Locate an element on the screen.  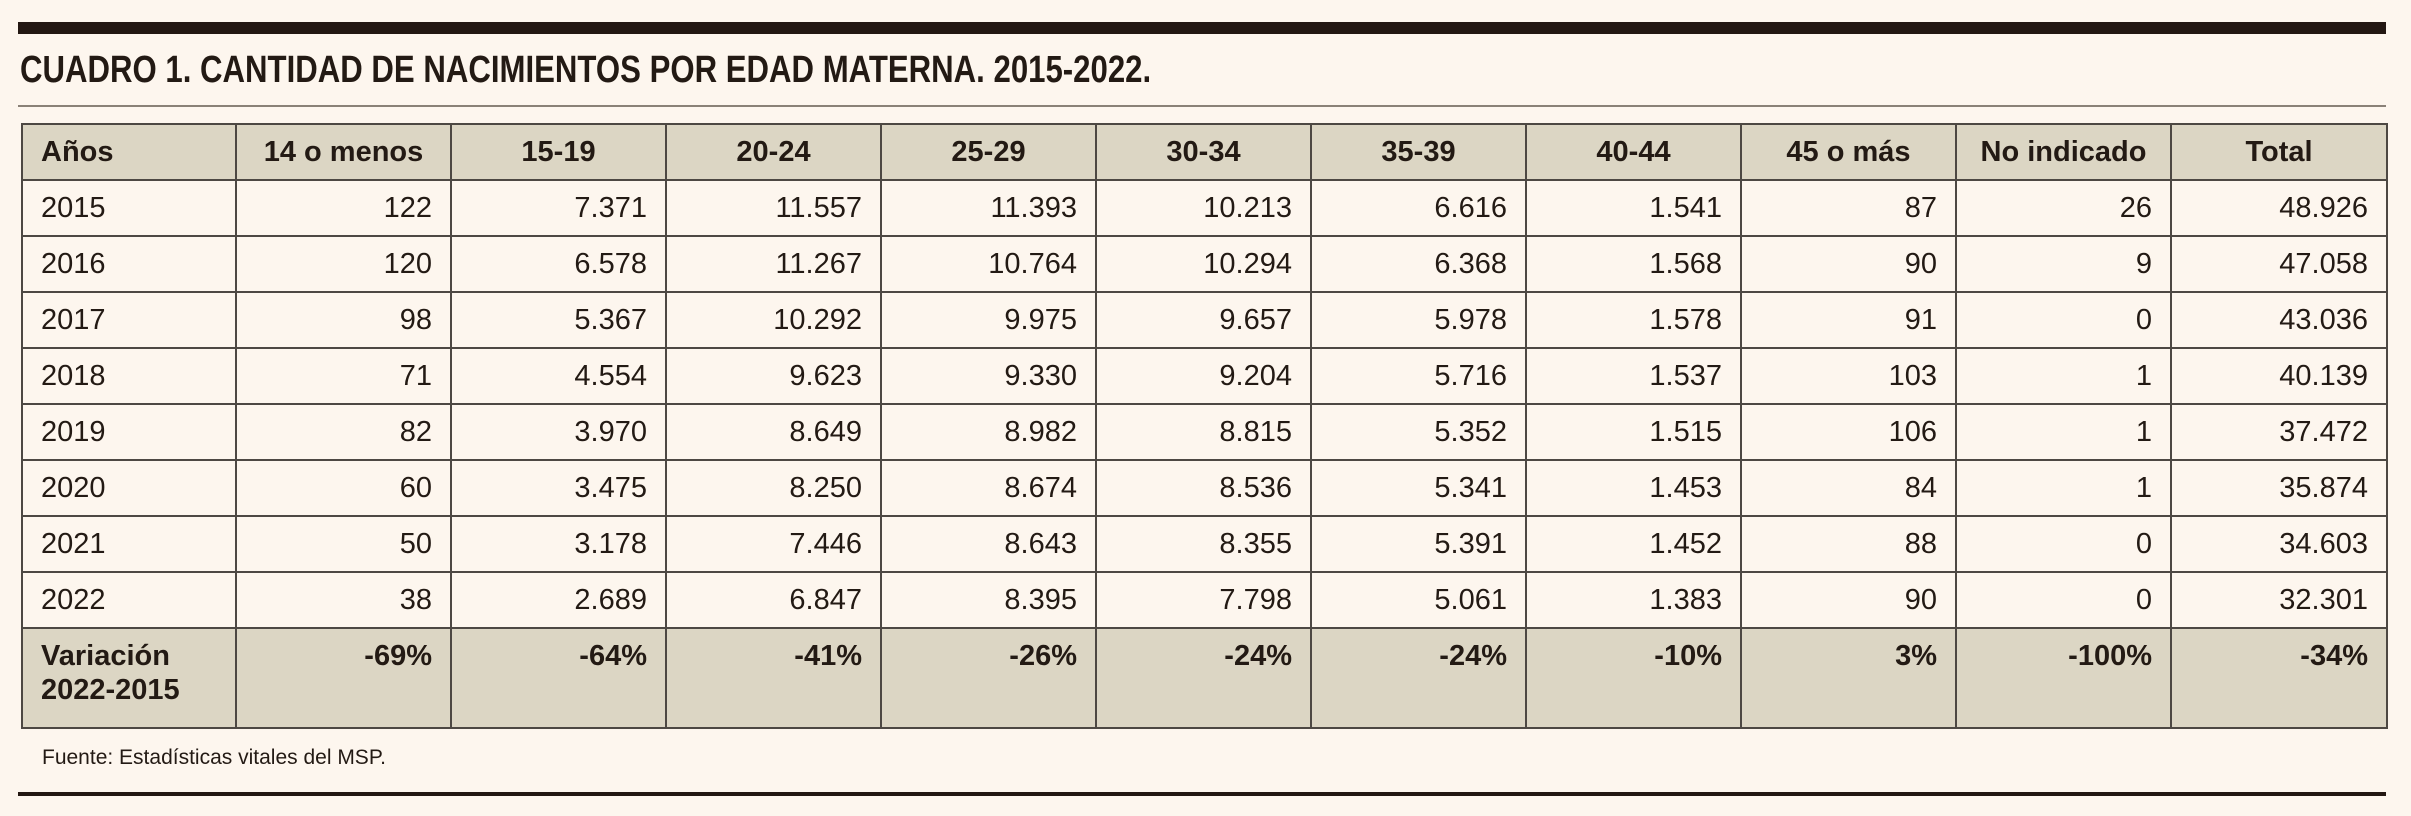
value-cell: 9.657 is located at coordinates (1203, 320).